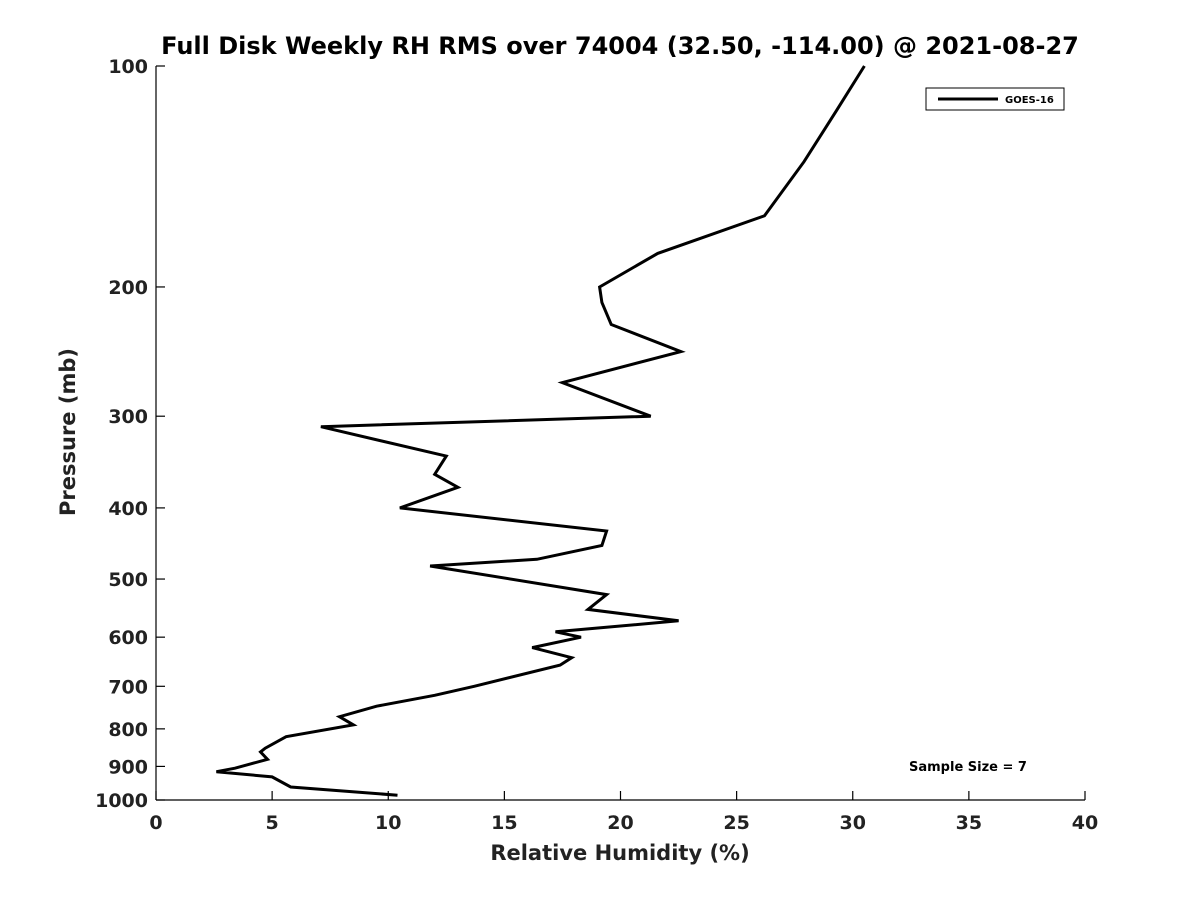 The width and height of the screenshot is (1200, 900). What do you see at coordinates (968, 767) in the screenshot?
I see `sample-size-annotation: Sample Size = 7` at bounding box center [968, 767].